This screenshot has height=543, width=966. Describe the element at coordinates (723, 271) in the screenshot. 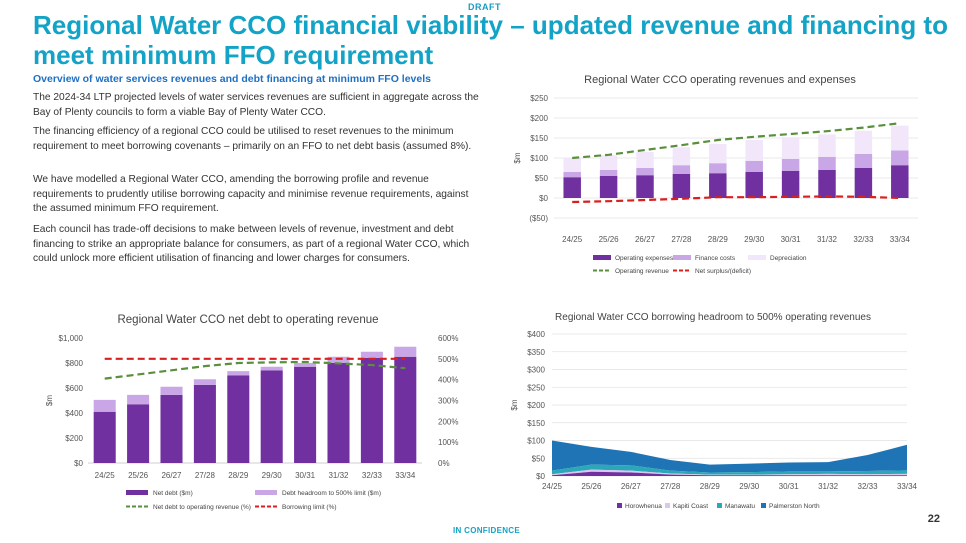

I see `legend-label: Net surplus/(deficit)` at that location.